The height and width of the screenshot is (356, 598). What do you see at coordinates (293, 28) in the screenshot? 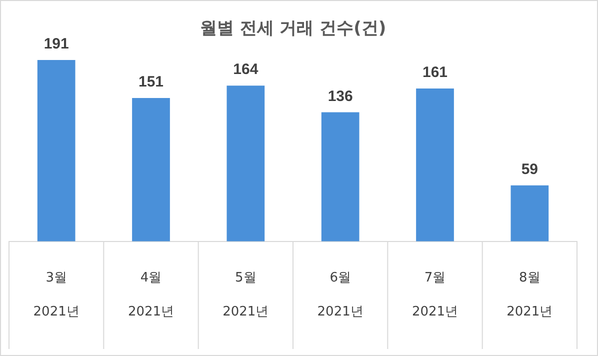
I see `chart-title: 월별 전세 거래 건수(건)` at bounding box center [293, 28].